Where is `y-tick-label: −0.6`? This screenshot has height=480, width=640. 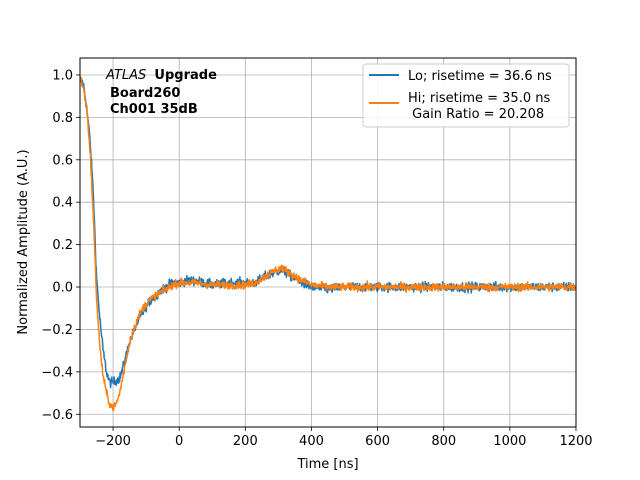 y-tick-label: −0.6 is located at coordinates (57, 415).